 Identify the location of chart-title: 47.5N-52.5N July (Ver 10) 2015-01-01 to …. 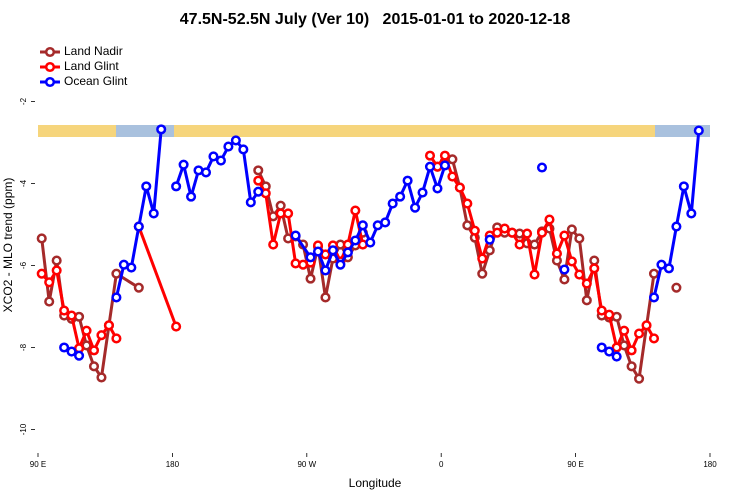
(375, 19).